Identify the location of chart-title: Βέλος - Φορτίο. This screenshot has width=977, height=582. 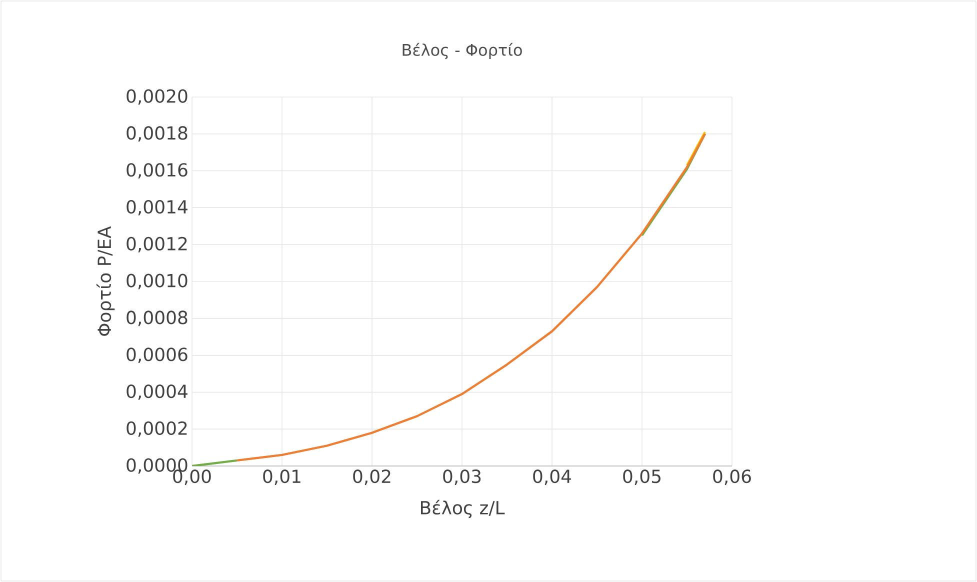
(462, 51).